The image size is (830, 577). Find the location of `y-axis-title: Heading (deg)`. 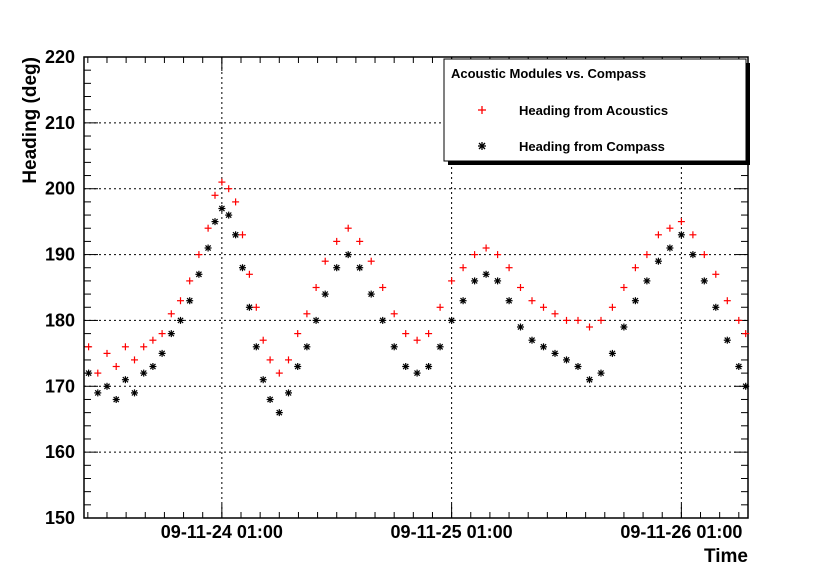

y-axis-title: Heading (deg) is located at coordinates (30, 120).